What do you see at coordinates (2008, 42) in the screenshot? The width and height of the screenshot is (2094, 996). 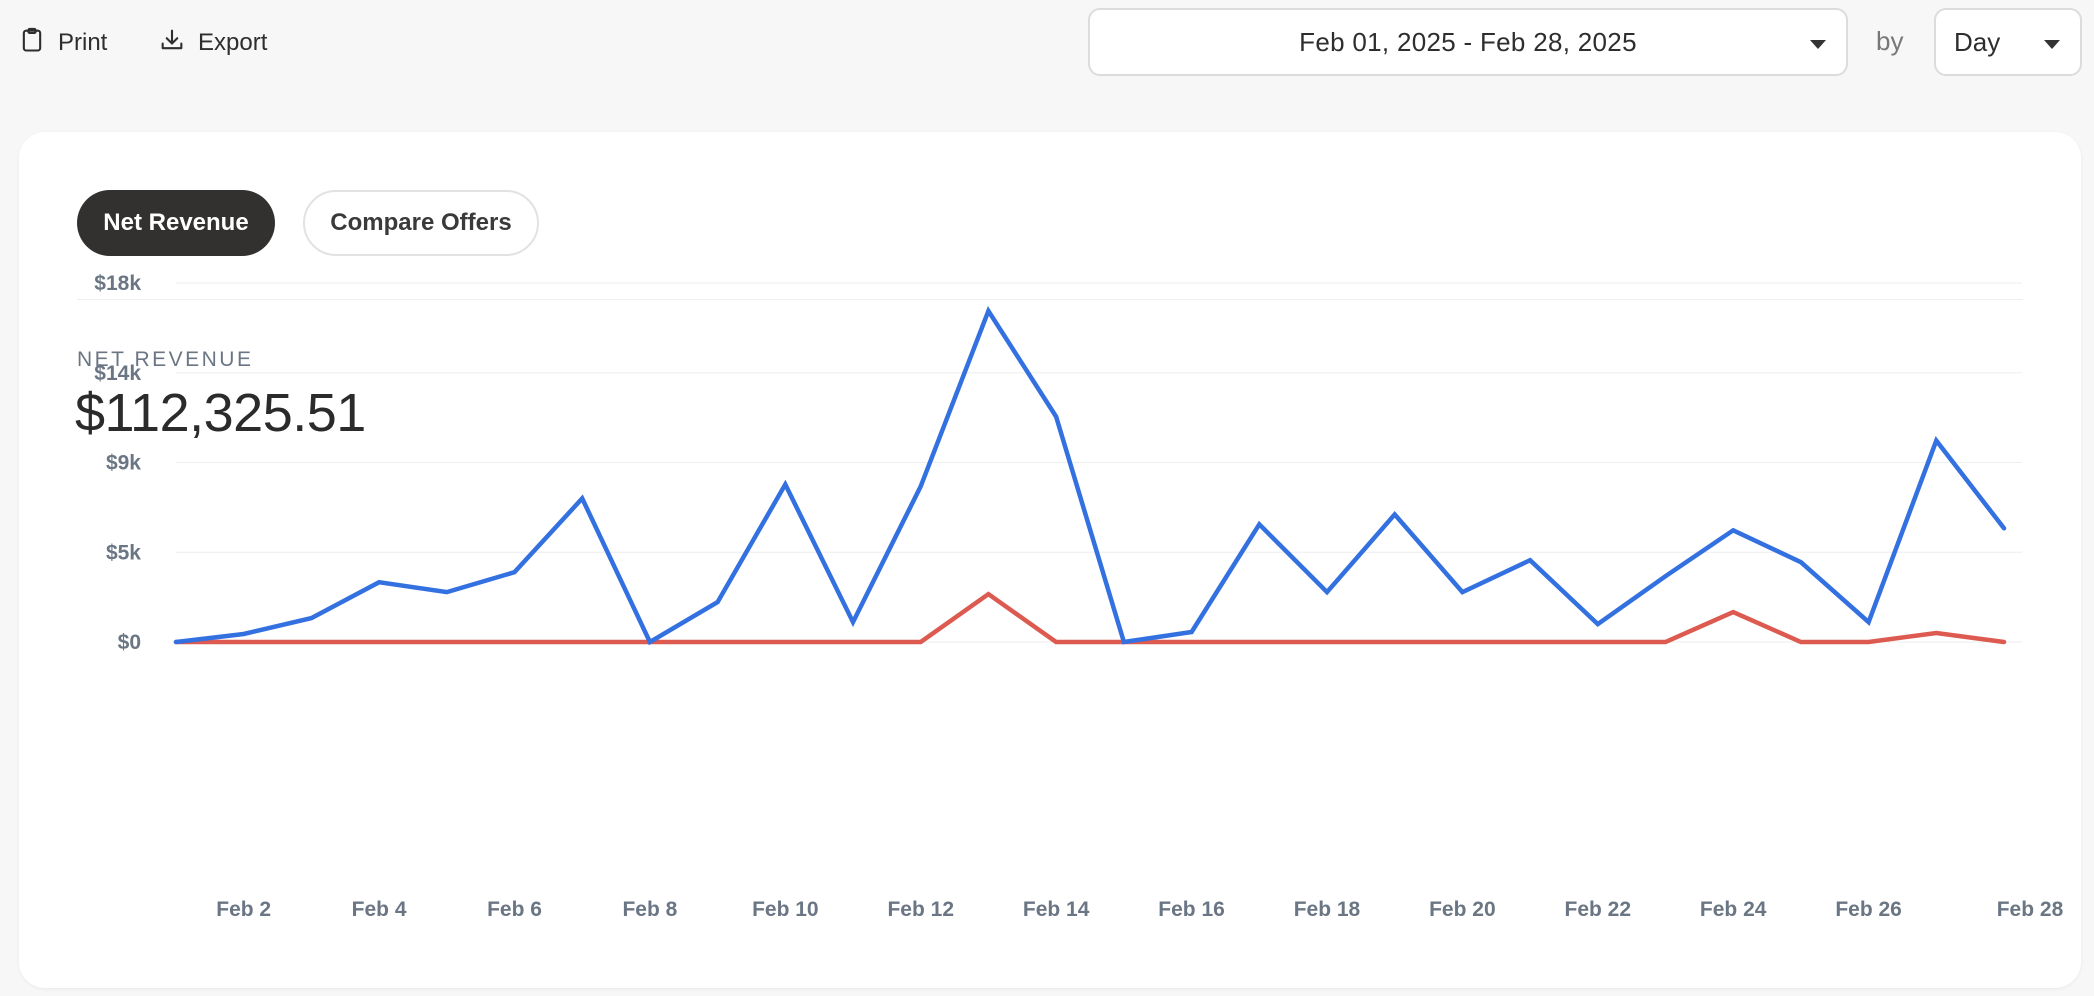 I see `granularity-select: Day` at bounding box center [2008, 42].